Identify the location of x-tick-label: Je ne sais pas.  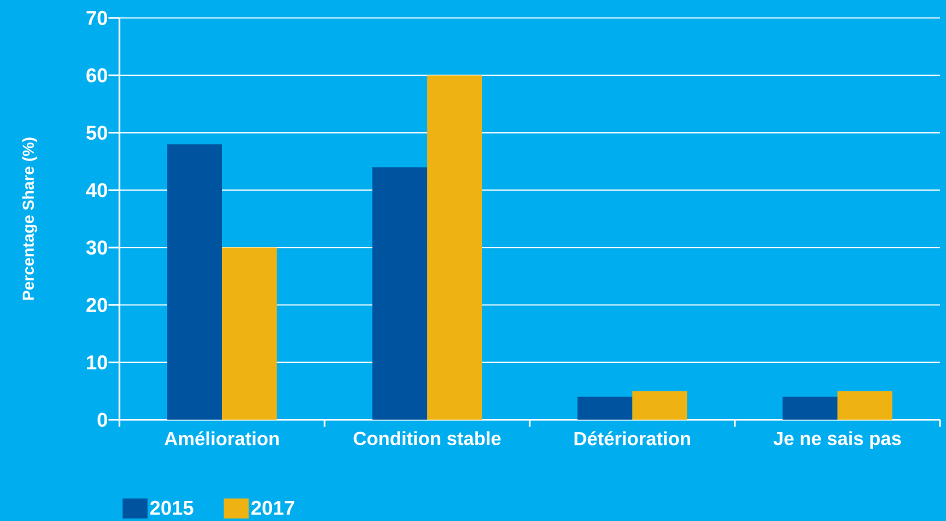
(837, 440).